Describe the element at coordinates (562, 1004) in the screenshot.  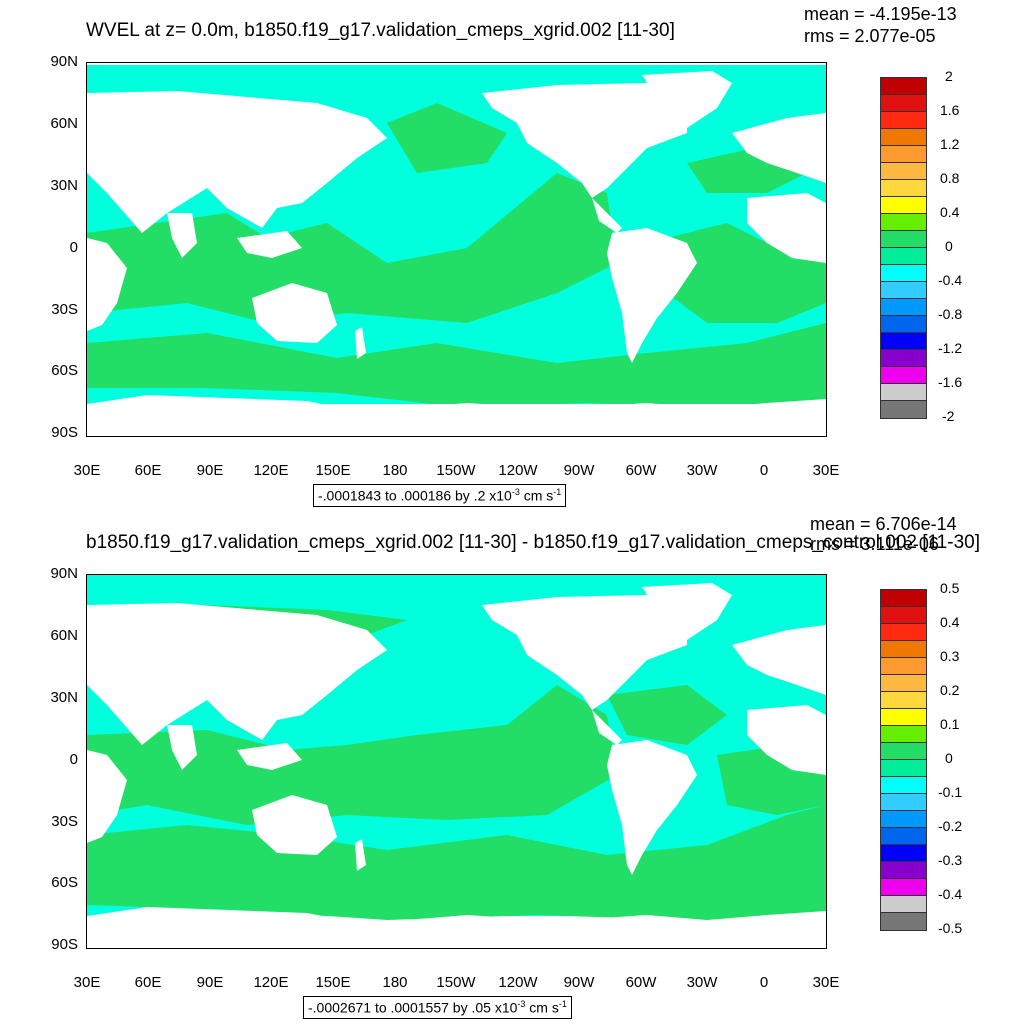
I see `range-unit-exponent: -1` at that location.